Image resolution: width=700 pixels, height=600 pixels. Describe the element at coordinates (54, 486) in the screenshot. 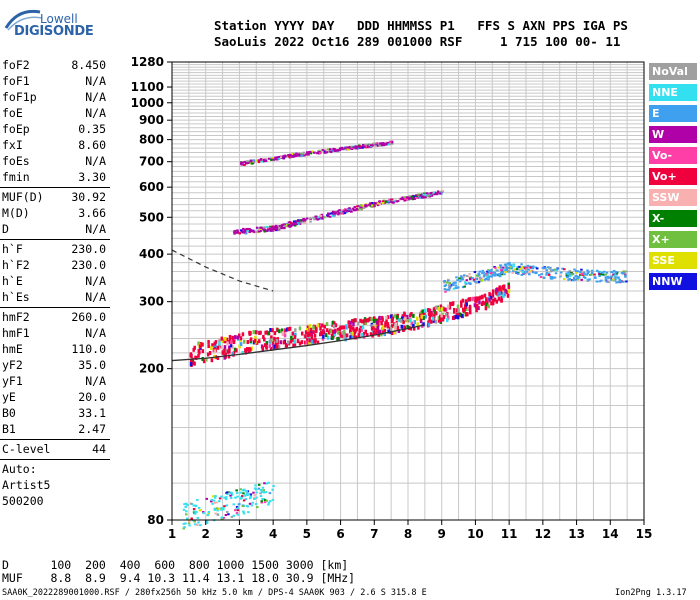

I see `auto-scaling-line: Artist5` at that location.